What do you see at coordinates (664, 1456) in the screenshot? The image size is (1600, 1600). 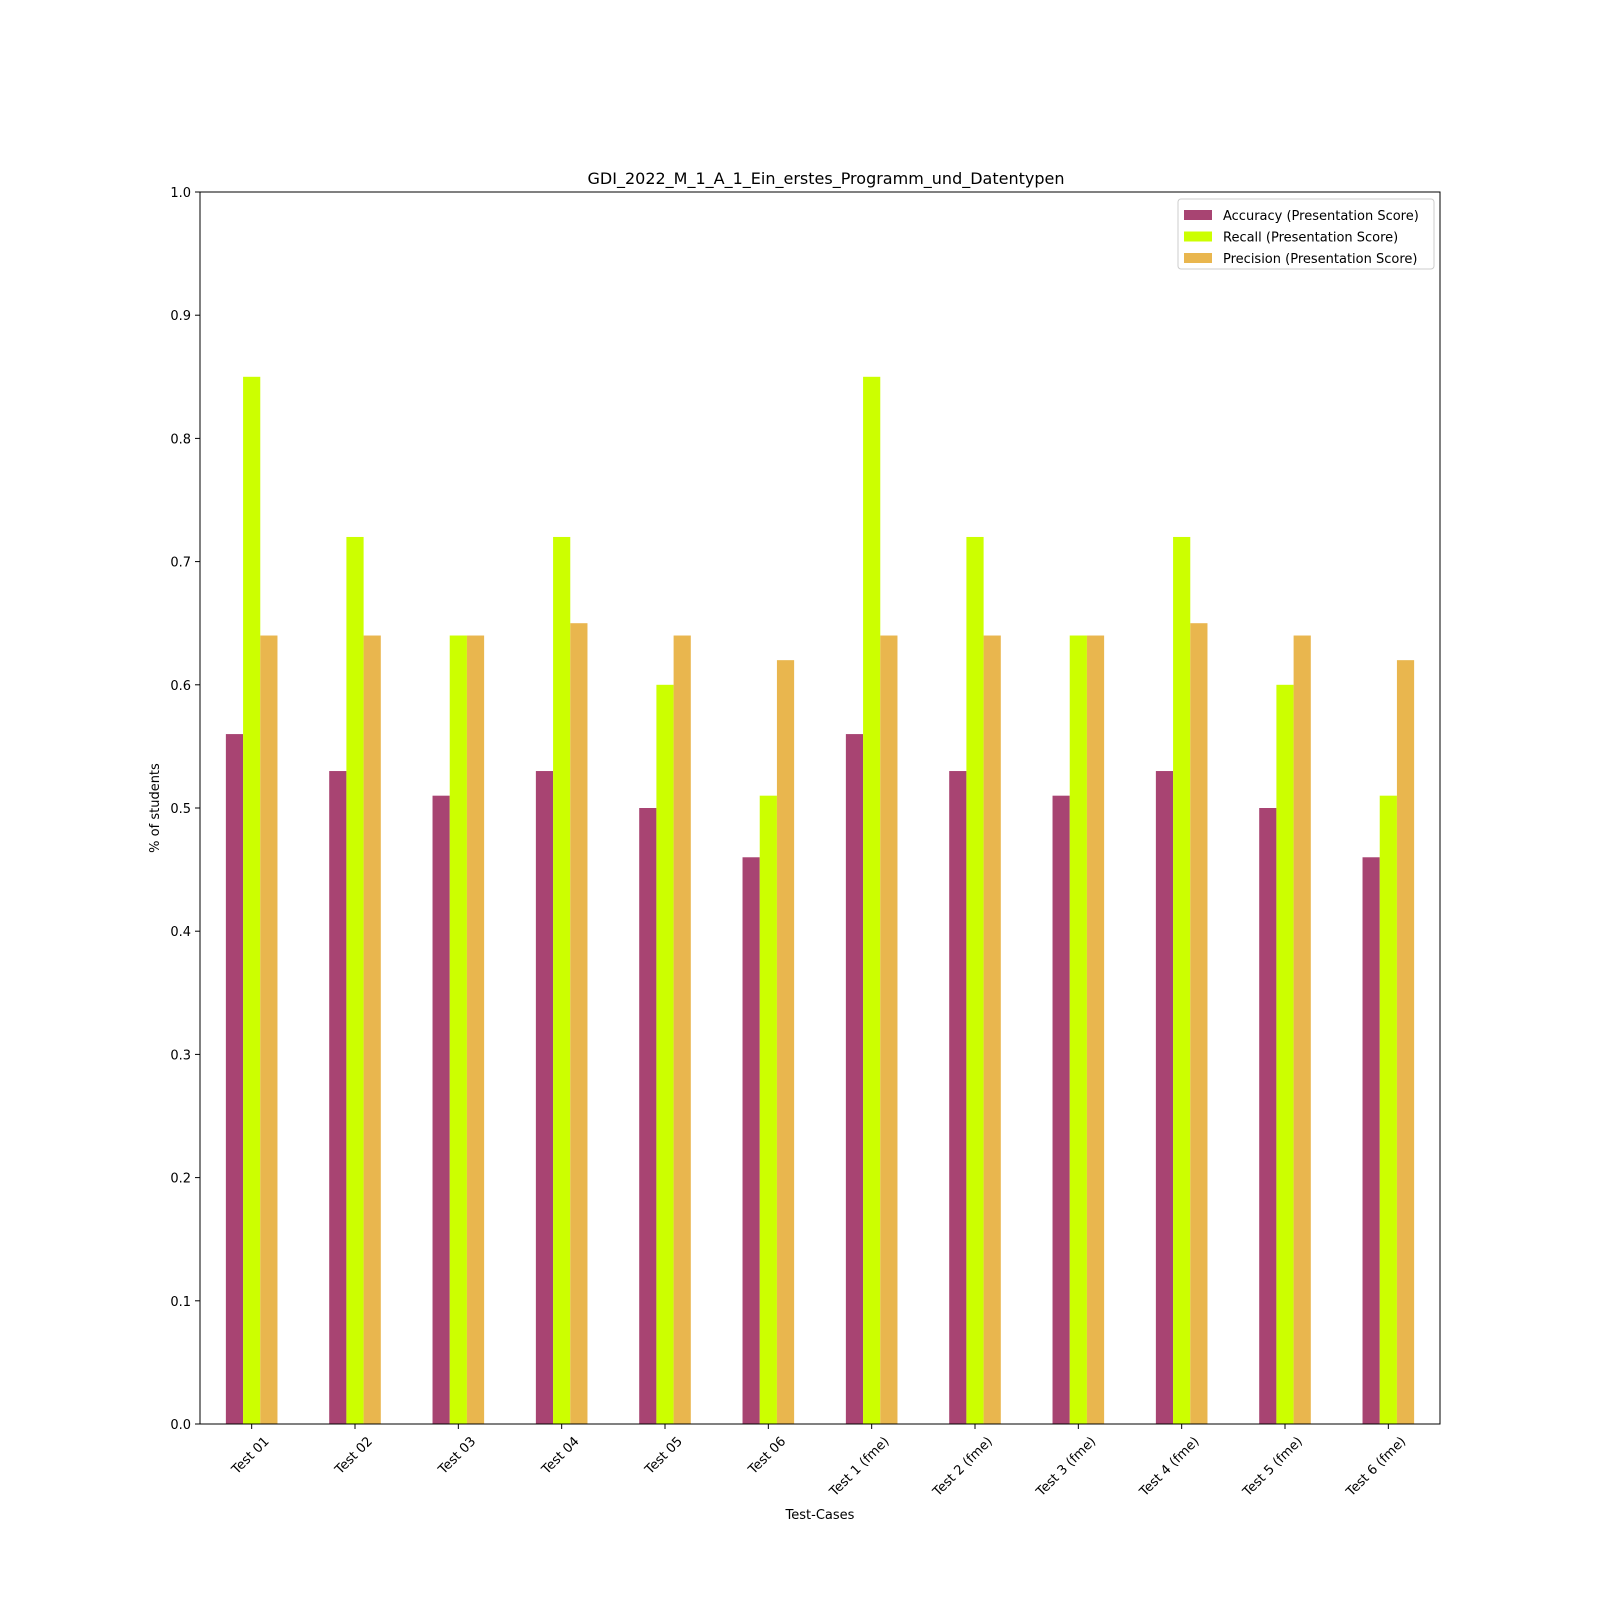 I see `x-tick-label: Test 05` at bounding box center [664, 1456].